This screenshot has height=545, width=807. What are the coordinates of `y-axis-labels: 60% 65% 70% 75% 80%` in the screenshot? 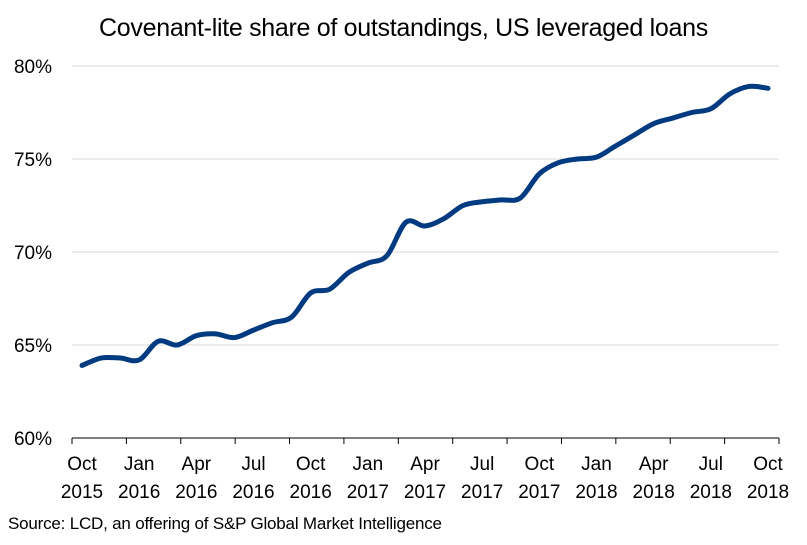 It's located at (33, 253).